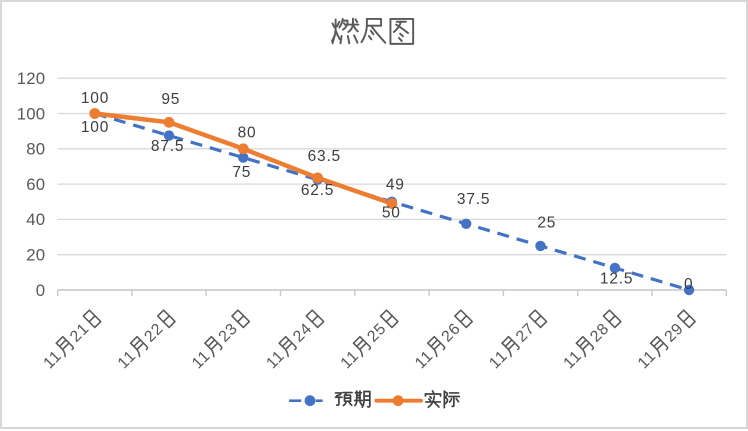 Image resolution: width=748 pixels, height=431 pixels. What do you see at coordinates (229, 333) in the screenshot?
I see `svg-text: 23` at bounding box center [229, 333].